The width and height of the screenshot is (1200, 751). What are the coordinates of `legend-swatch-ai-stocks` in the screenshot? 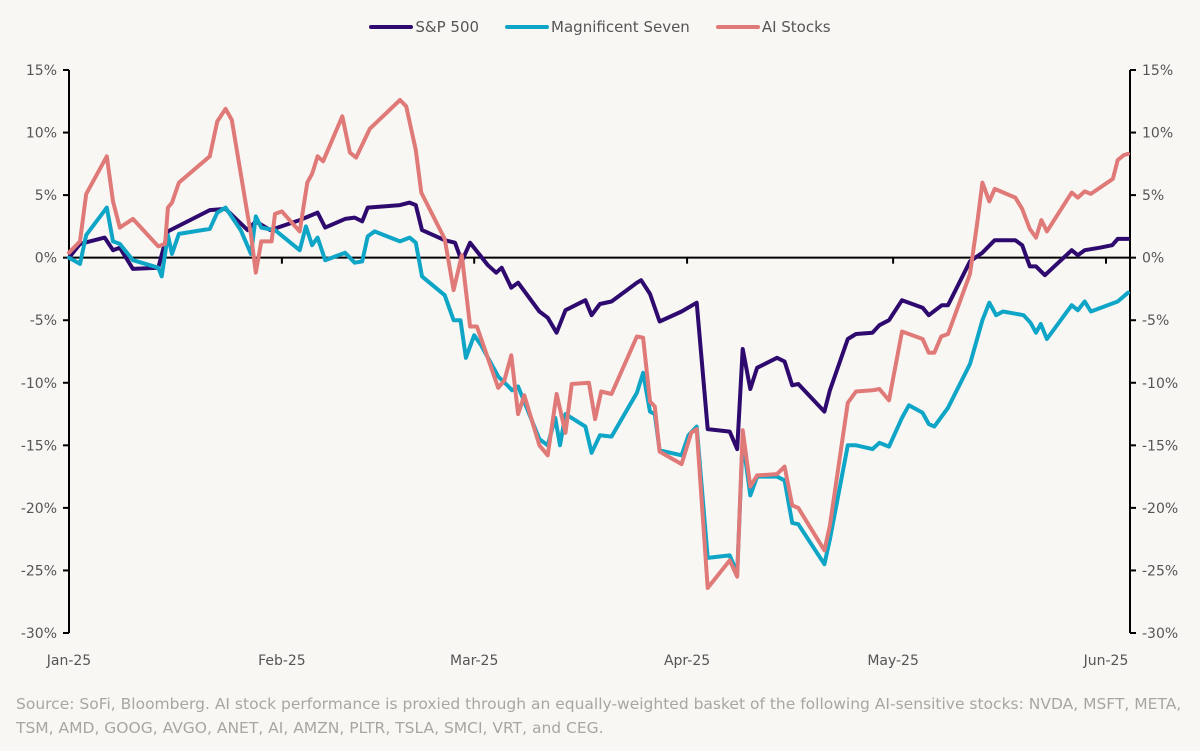 It's located at (737, 27).